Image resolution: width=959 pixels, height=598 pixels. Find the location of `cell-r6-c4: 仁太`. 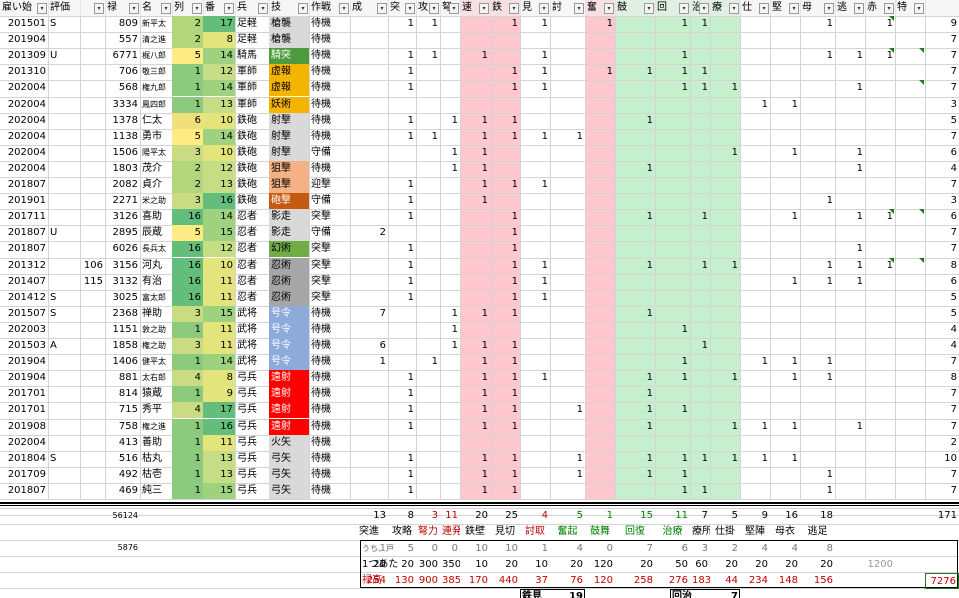

cell-r6-c4: 仁太 is located at coordinates (152, 120).